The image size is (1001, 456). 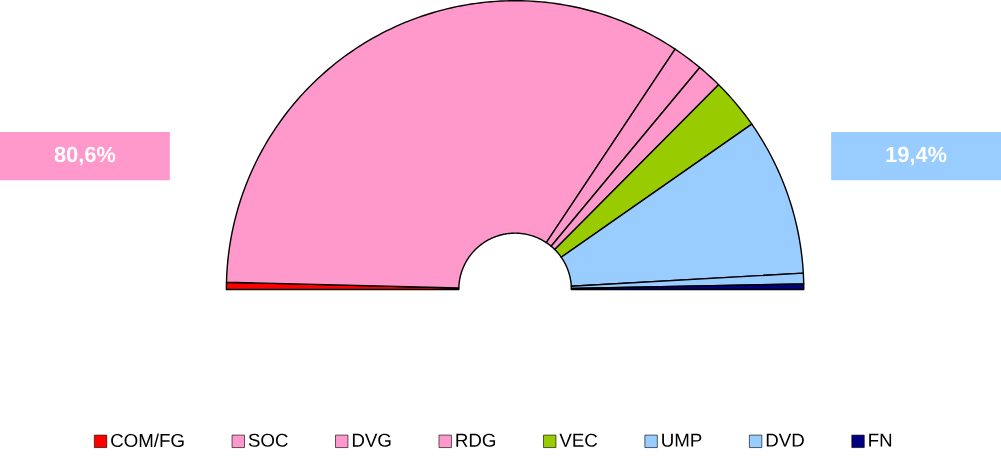 I want to click on text: 19,4%, so click(x=916, y=156).